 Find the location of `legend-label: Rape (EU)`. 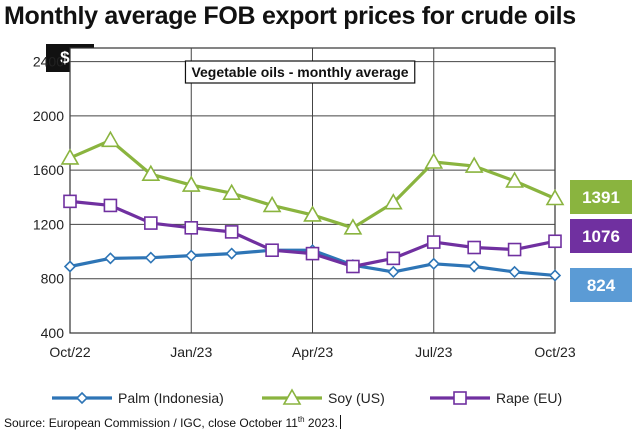

legend-label: Rape (EU) is located at coordinates (529, 398).